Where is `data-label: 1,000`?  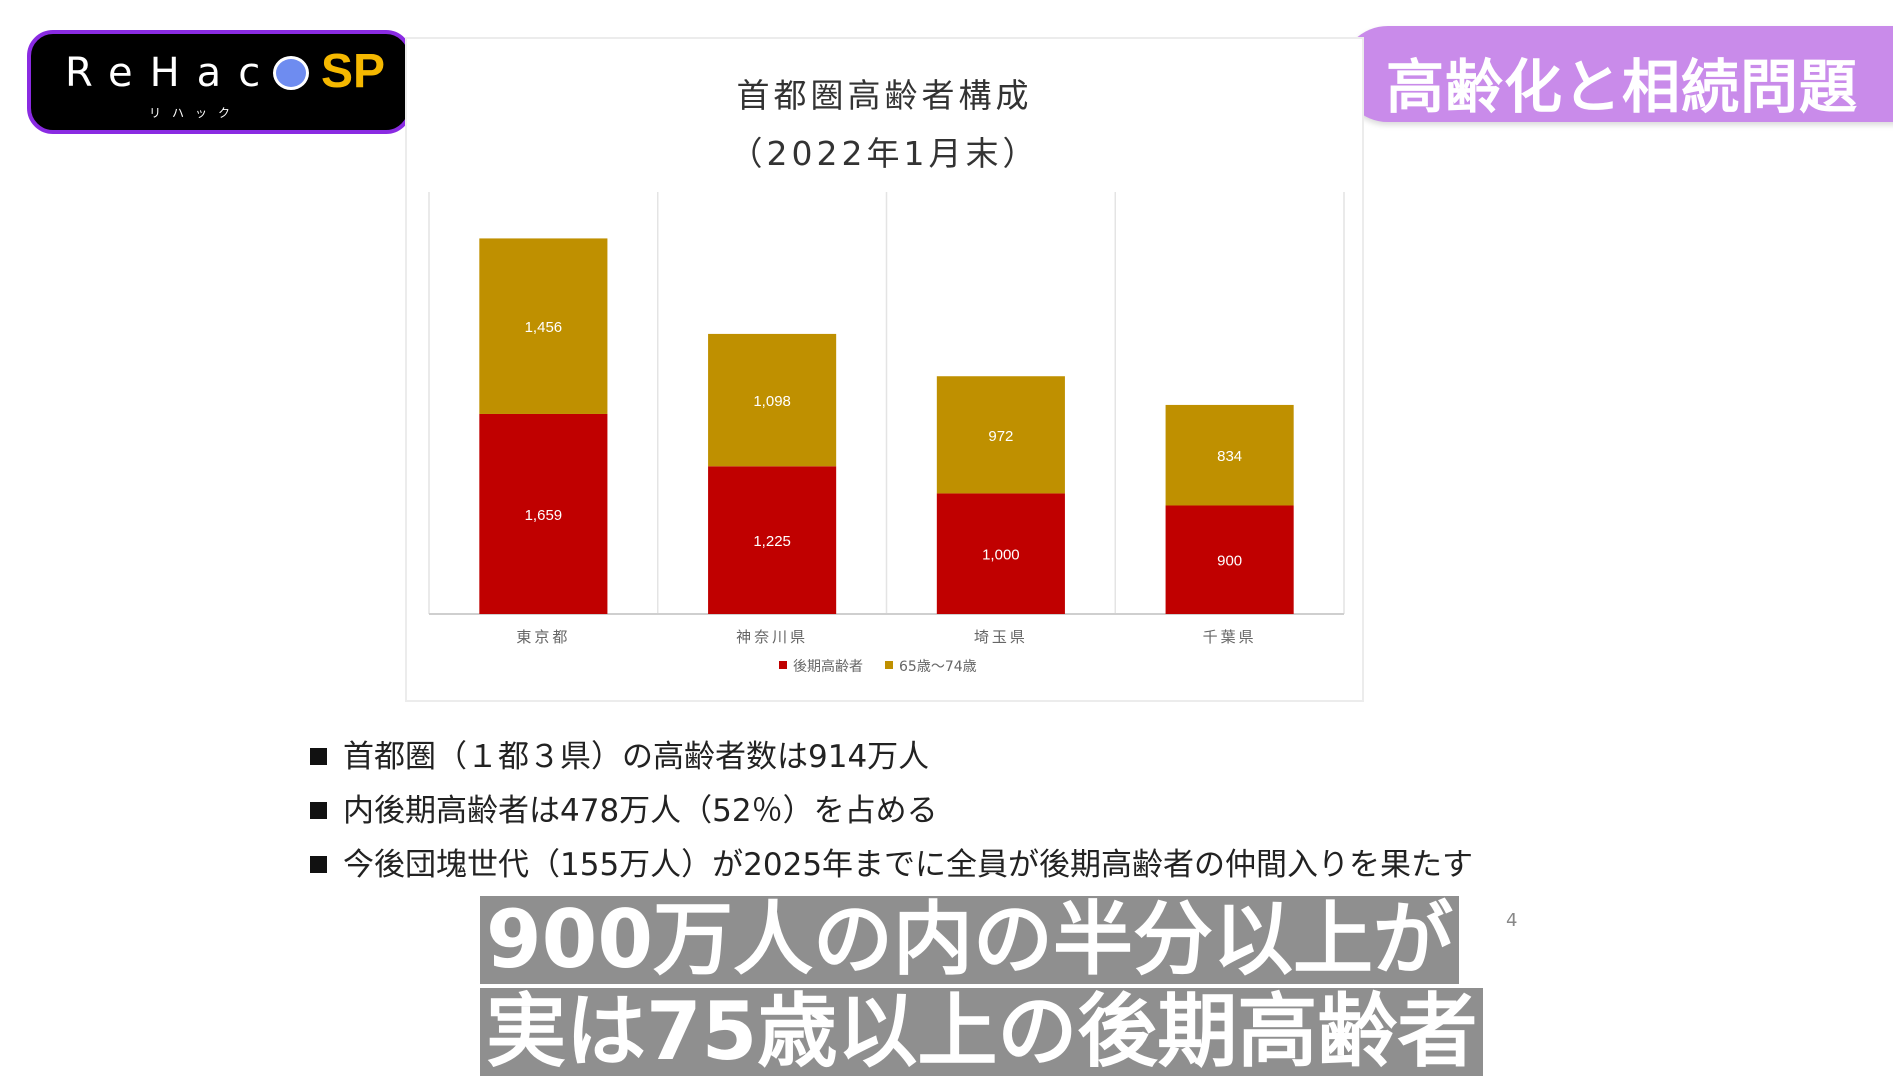 data-label: 1,000 is located at coordinates (1001, 555).